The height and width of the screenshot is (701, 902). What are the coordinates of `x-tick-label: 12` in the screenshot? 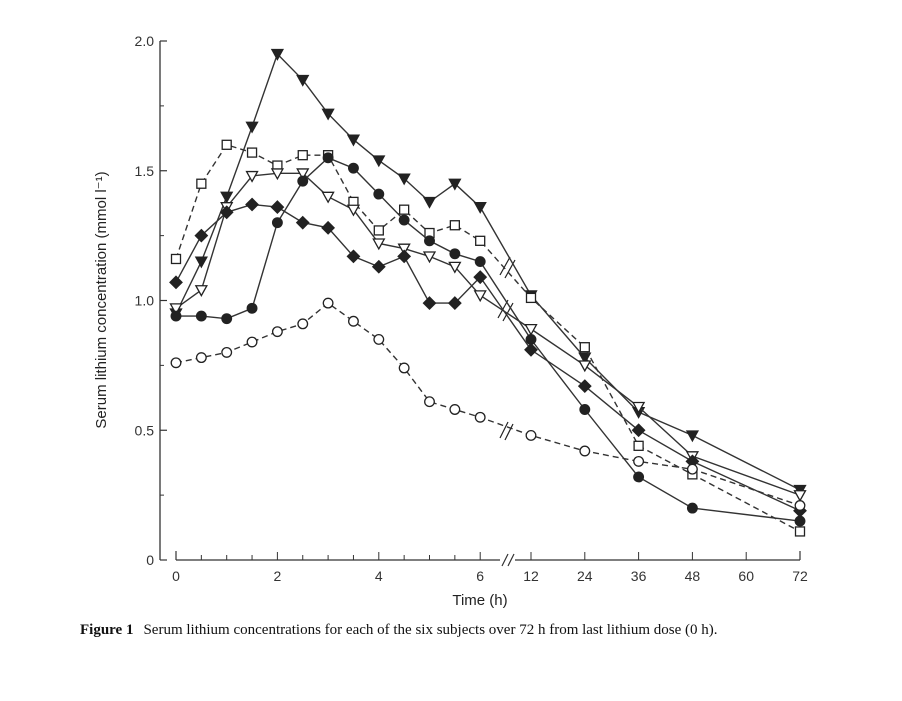 It's located at (531, 576).